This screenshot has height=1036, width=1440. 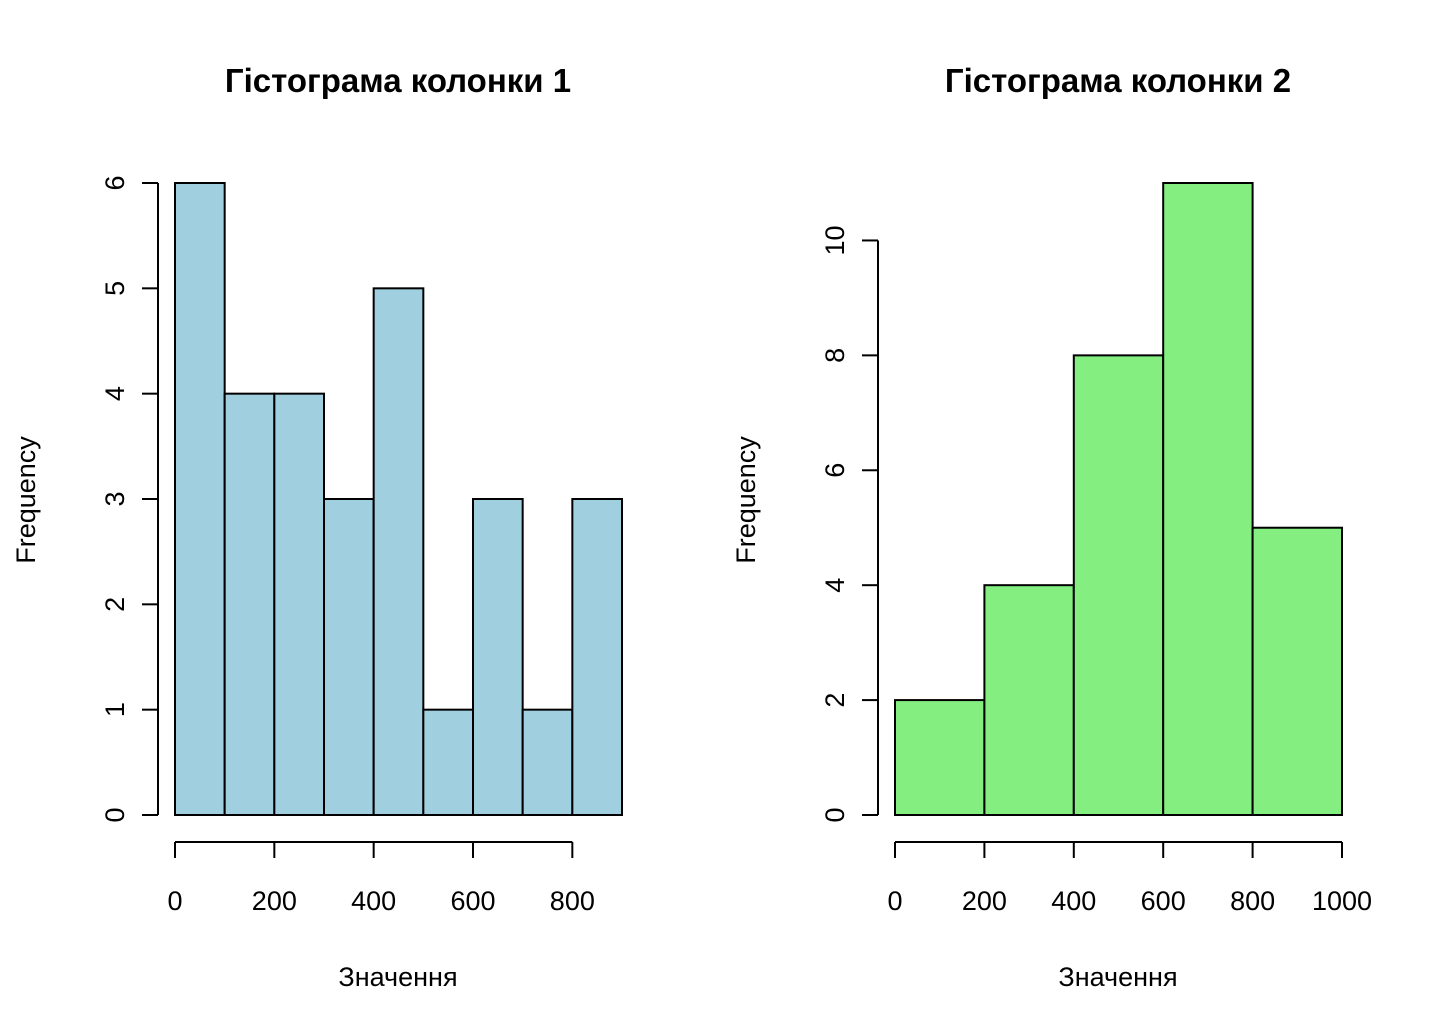 What do you see at coordinates (835, 355) in the screenshot?
I see `y-tick-label: 8` at bounding box center [835, 355].